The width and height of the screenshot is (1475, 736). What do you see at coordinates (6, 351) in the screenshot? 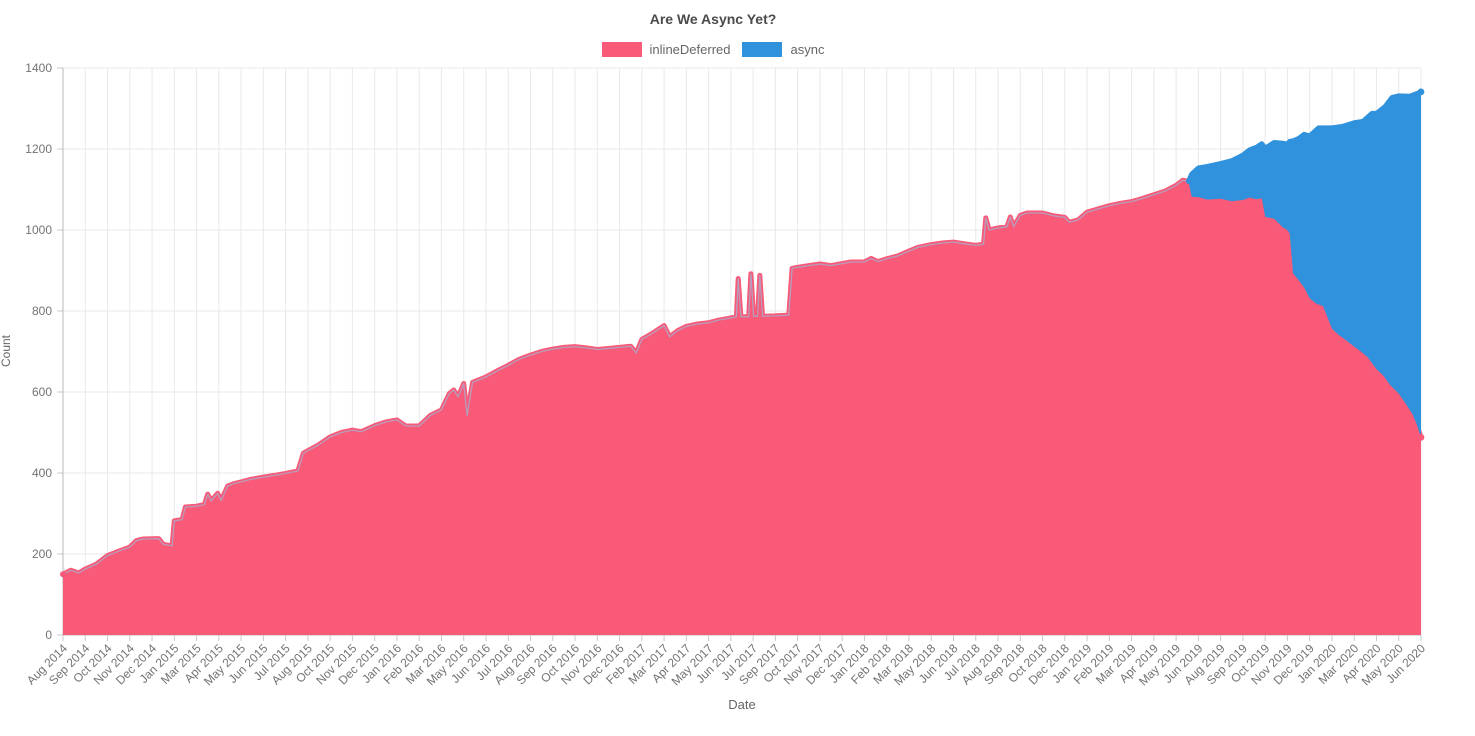
I see `y-axis-title: Count` at bounding box center [6, 351].